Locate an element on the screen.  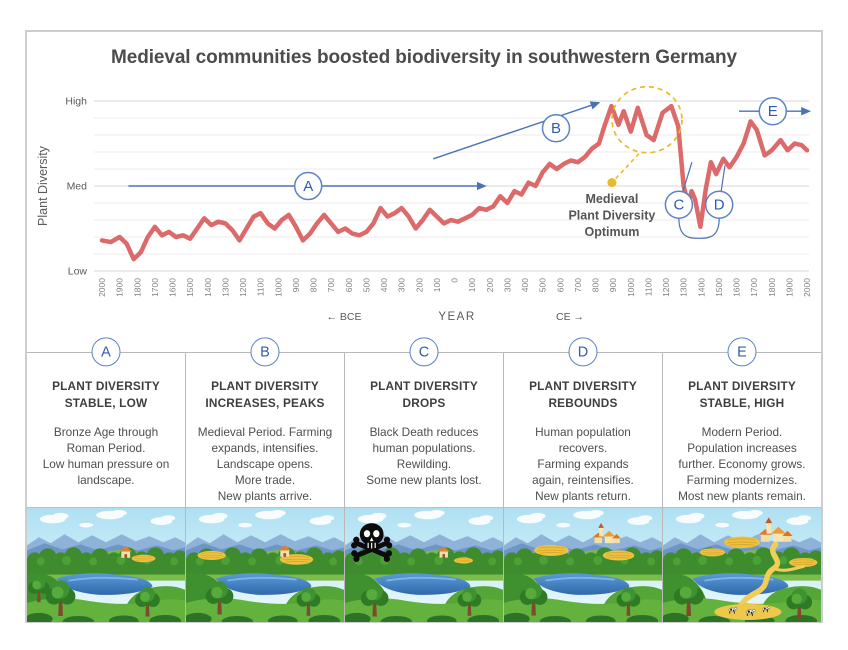
annotation-letter-d: D is located at coordinates (719, 205).